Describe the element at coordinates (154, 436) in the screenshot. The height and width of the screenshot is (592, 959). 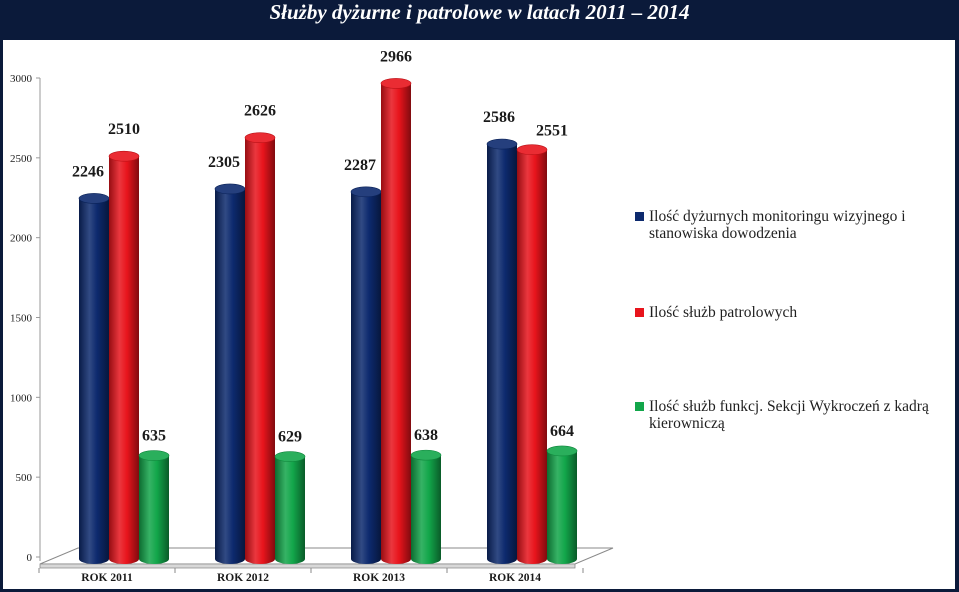
I see `data-label: 635` at that location.